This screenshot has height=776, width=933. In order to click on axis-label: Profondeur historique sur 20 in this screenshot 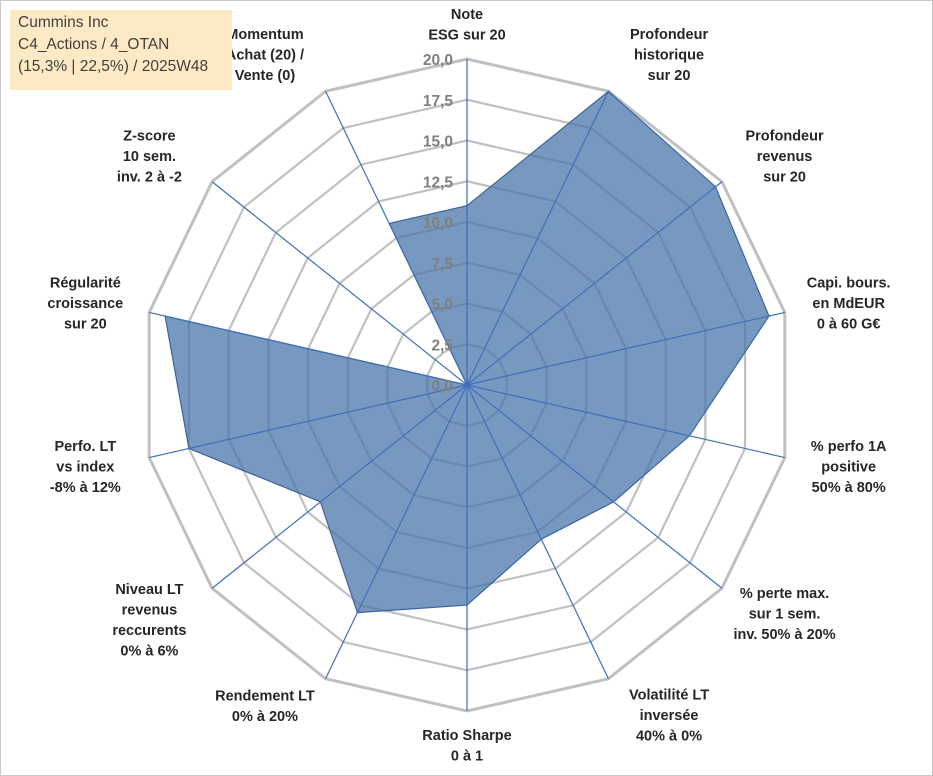, I will do `click(669, 55)`.